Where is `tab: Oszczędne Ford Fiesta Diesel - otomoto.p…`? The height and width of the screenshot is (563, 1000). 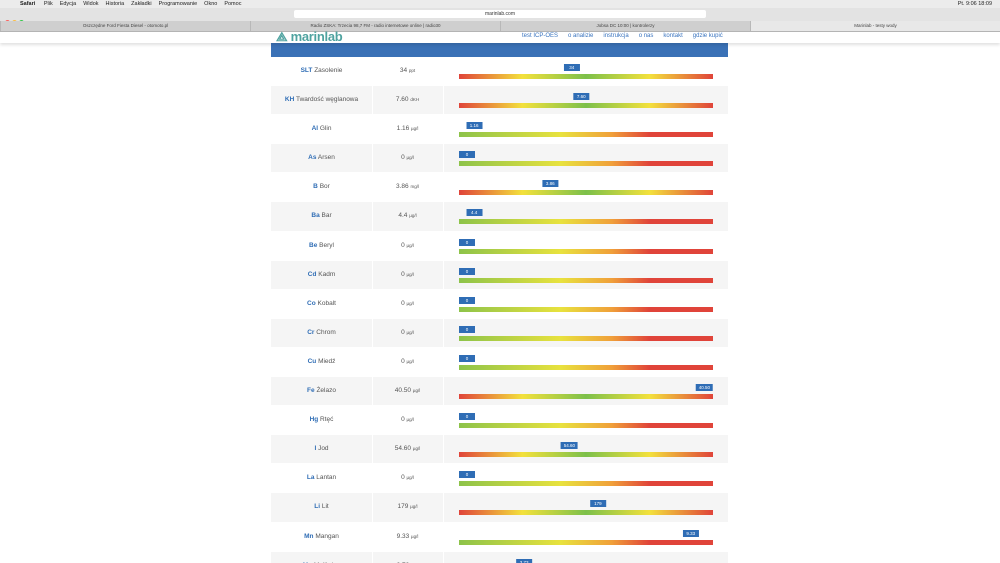 tab: Oszczędne Ford Fiesta Diesel - otomoto.p… is located at coordinates (125, 26).